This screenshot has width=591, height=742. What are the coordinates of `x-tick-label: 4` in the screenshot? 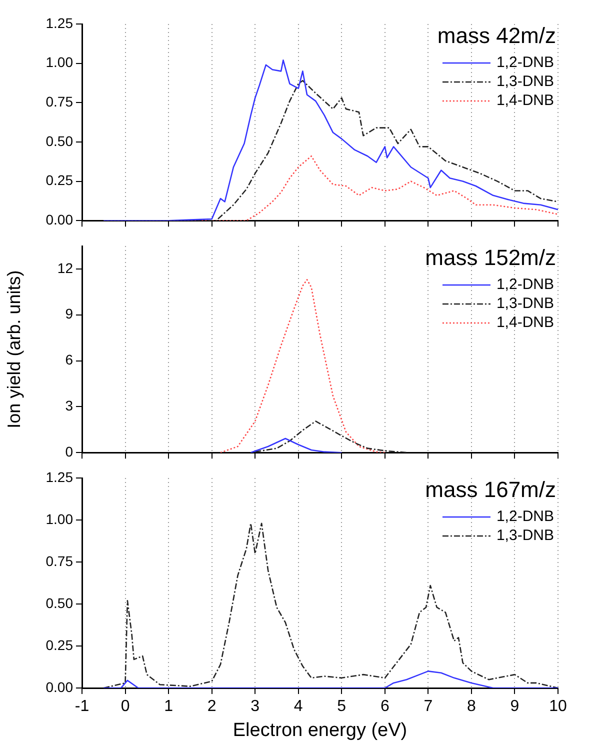 It's located at (298, 707).